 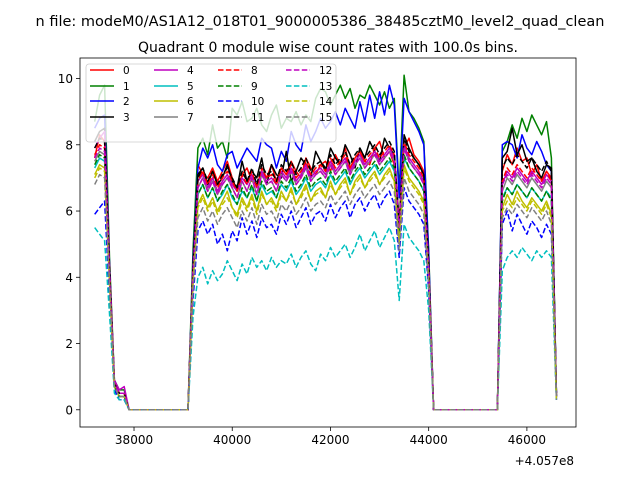 I want to click on legend-label-9: 9, so click(x=254, y=87).